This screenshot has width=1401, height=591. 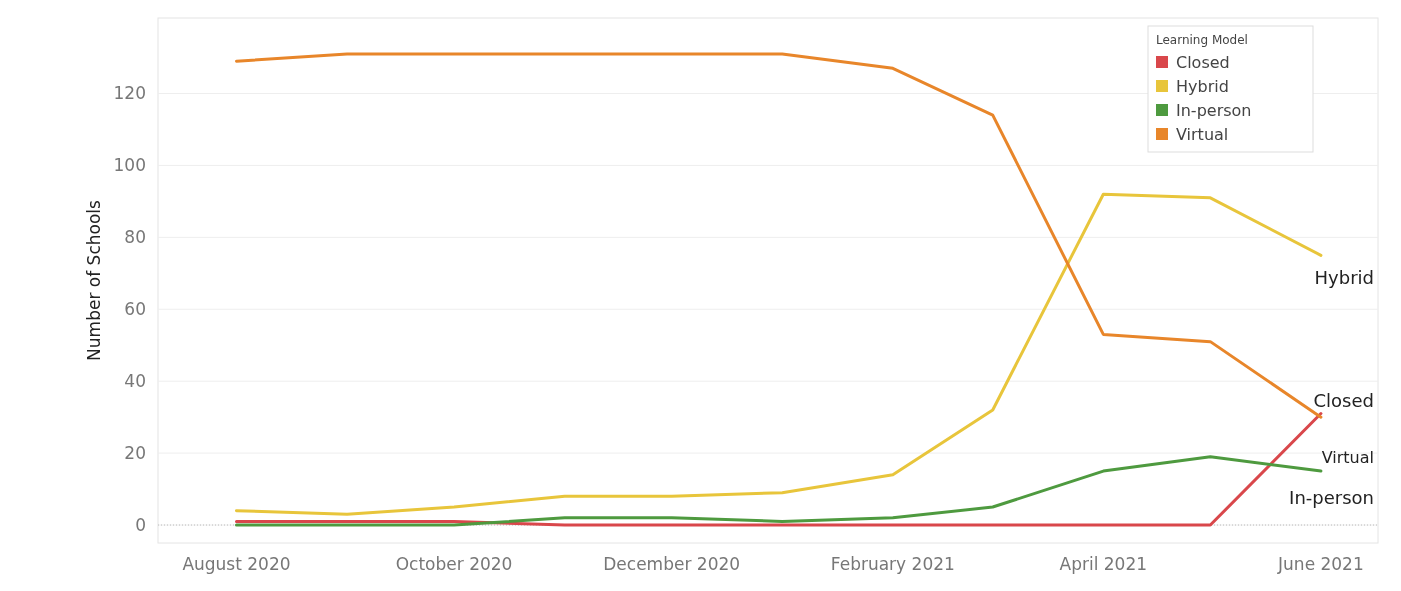 What do you see at coordinates (236, 564) in the screenshot?
I see `x-tick-label: August 2020` at bounding box center [236, 564].